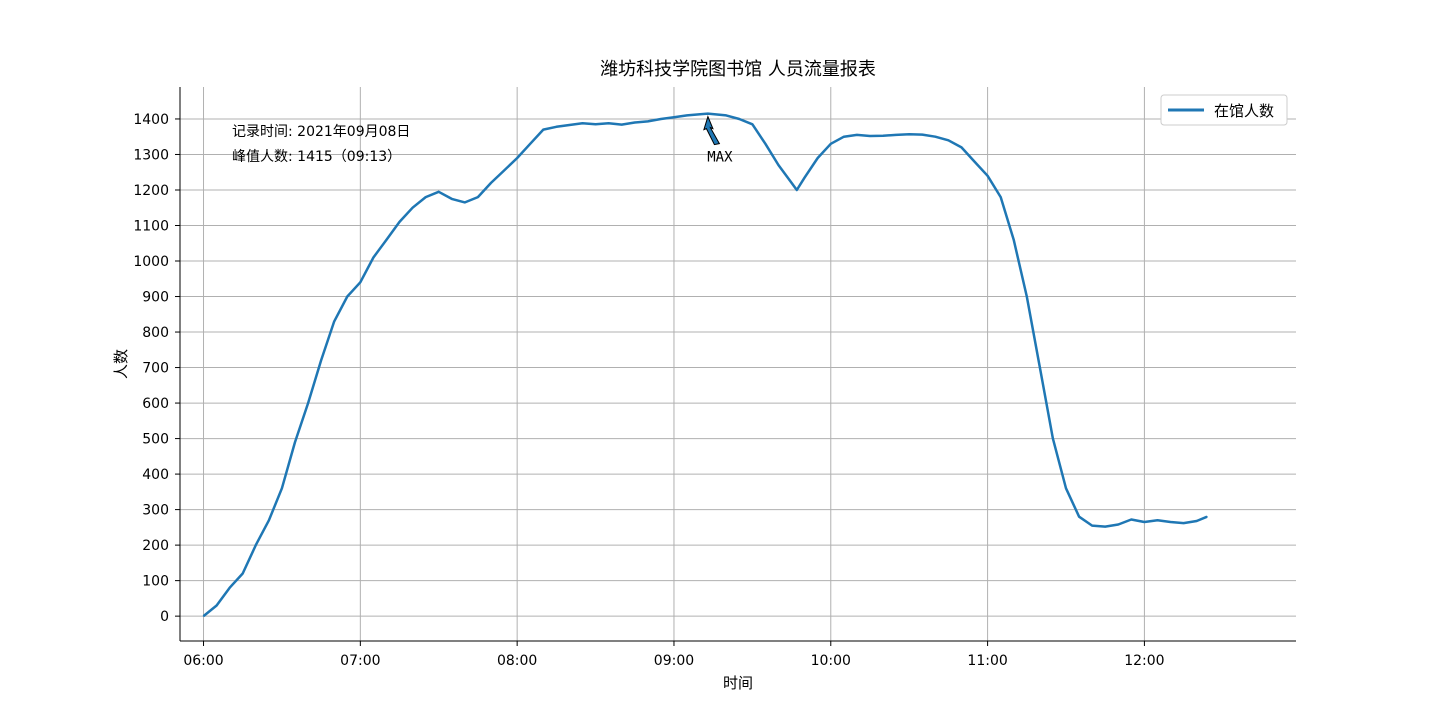 Image resolution: width=1440 pixels, height=720 pixels. Describe the element at coordinates (1244, 111) in the screenshot. I see `legend-label: 在馆人数` at that location.